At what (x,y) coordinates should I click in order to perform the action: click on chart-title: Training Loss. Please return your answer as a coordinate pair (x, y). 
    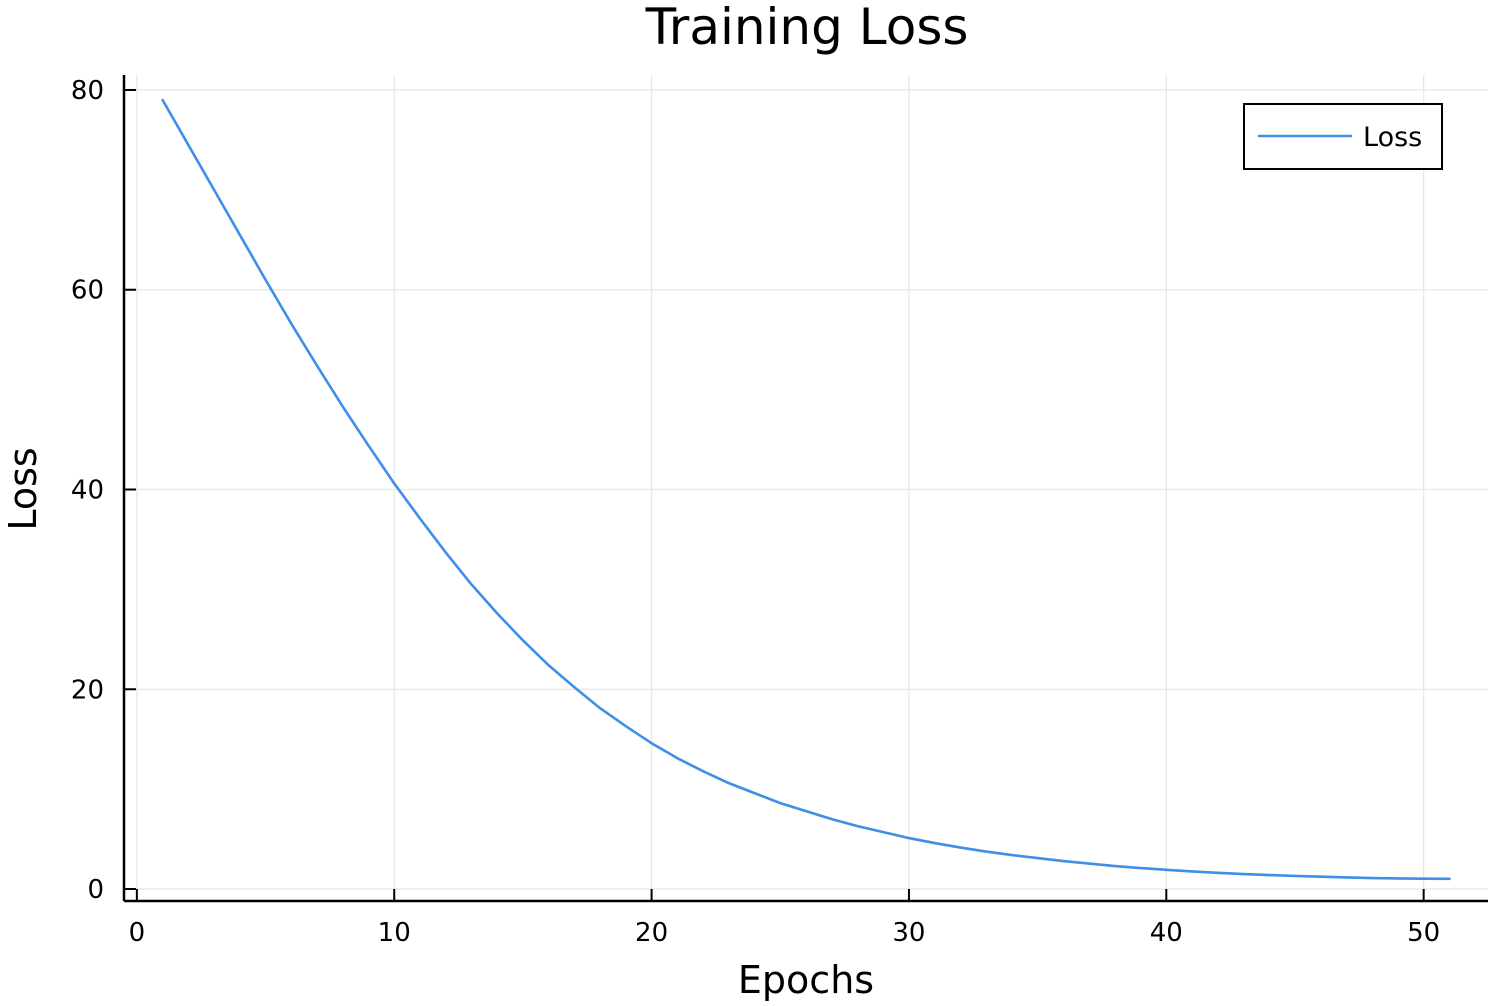
    Looking at the image, I should click on (807, 28).